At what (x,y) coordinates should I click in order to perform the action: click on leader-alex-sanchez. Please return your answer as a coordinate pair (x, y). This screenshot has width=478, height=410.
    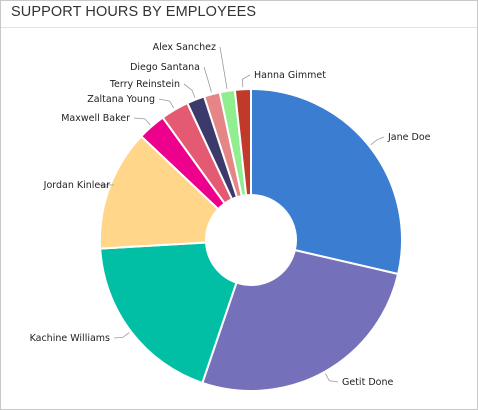
    Looking at the image, I should click on (223, 67).